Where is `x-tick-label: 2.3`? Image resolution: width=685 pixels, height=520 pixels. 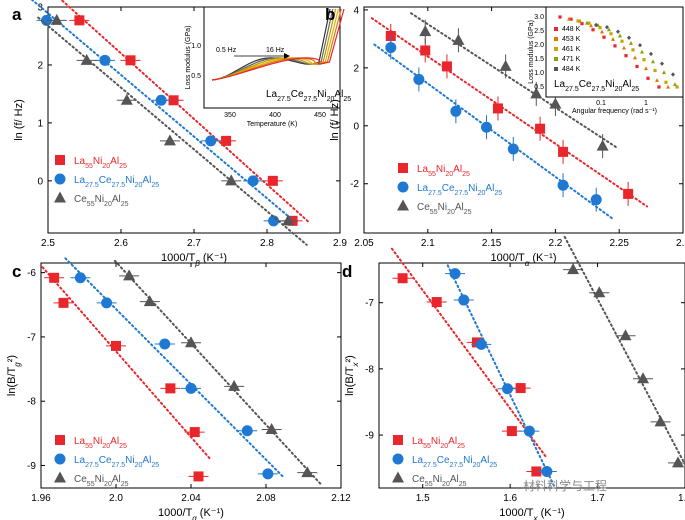 x-tick-label: 2.3 is located at coordinates (680, 243).